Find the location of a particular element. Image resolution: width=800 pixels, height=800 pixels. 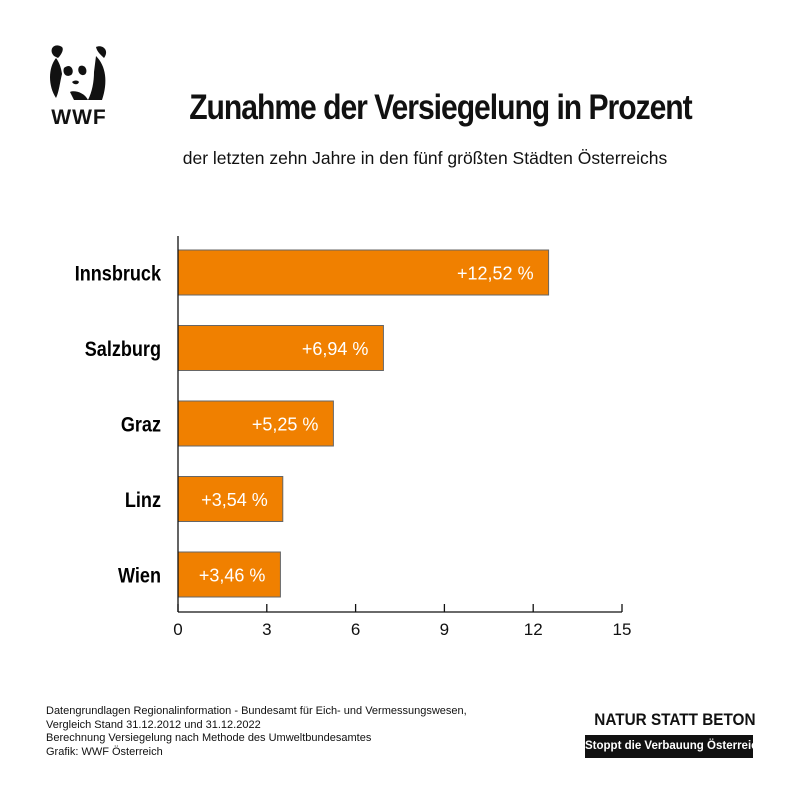

wwf-logo: WWF is located at coordinates (79, 86).